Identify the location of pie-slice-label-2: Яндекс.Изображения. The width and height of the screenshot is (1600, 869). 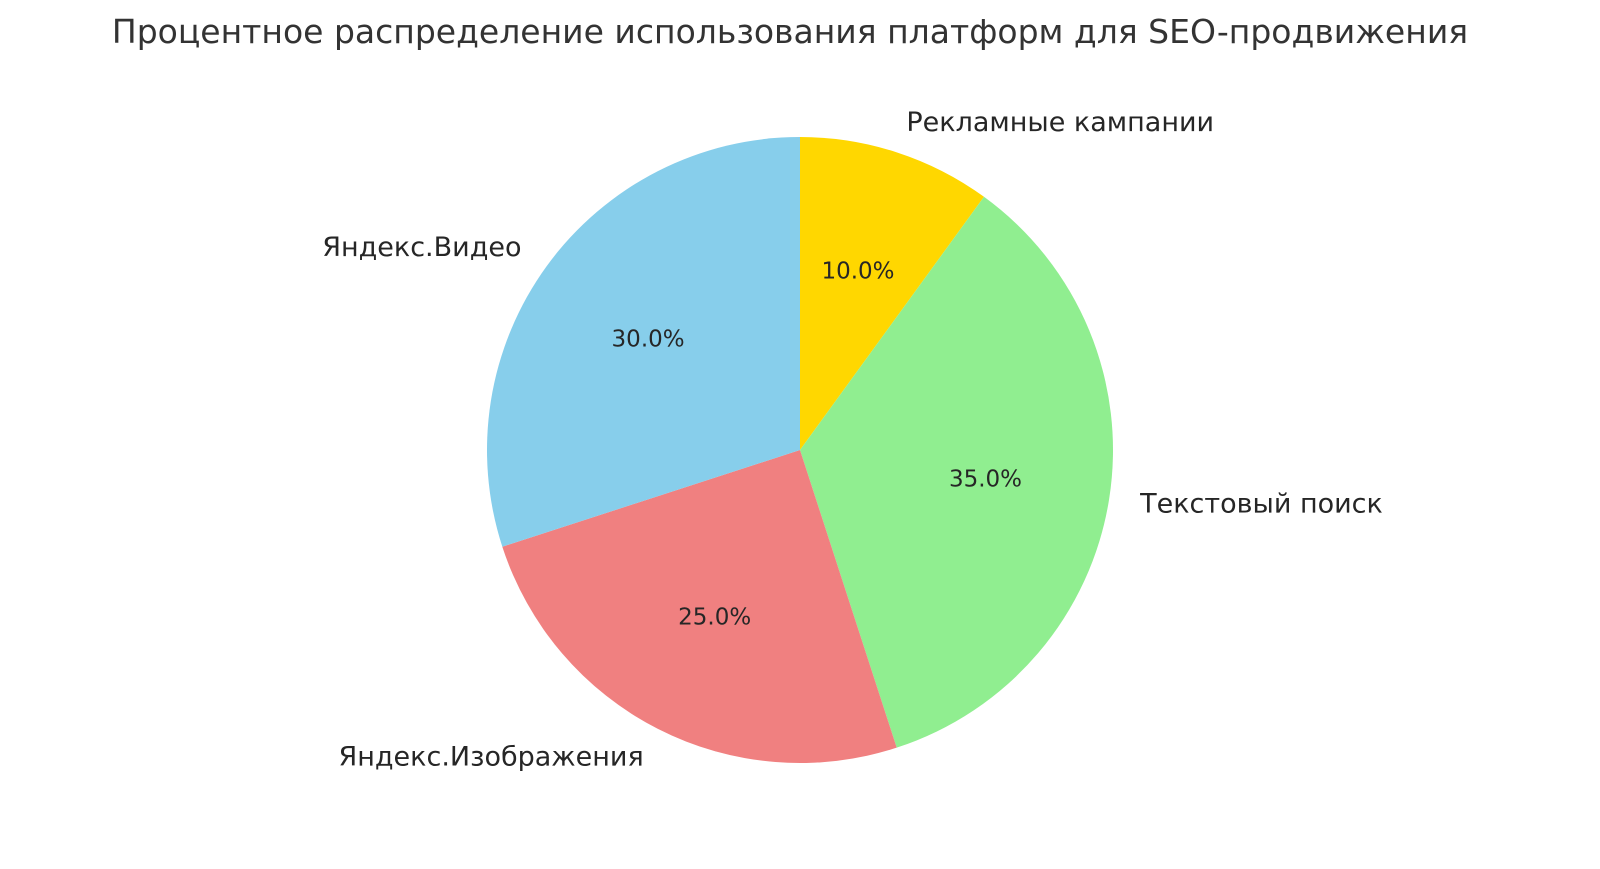
(490, 756).